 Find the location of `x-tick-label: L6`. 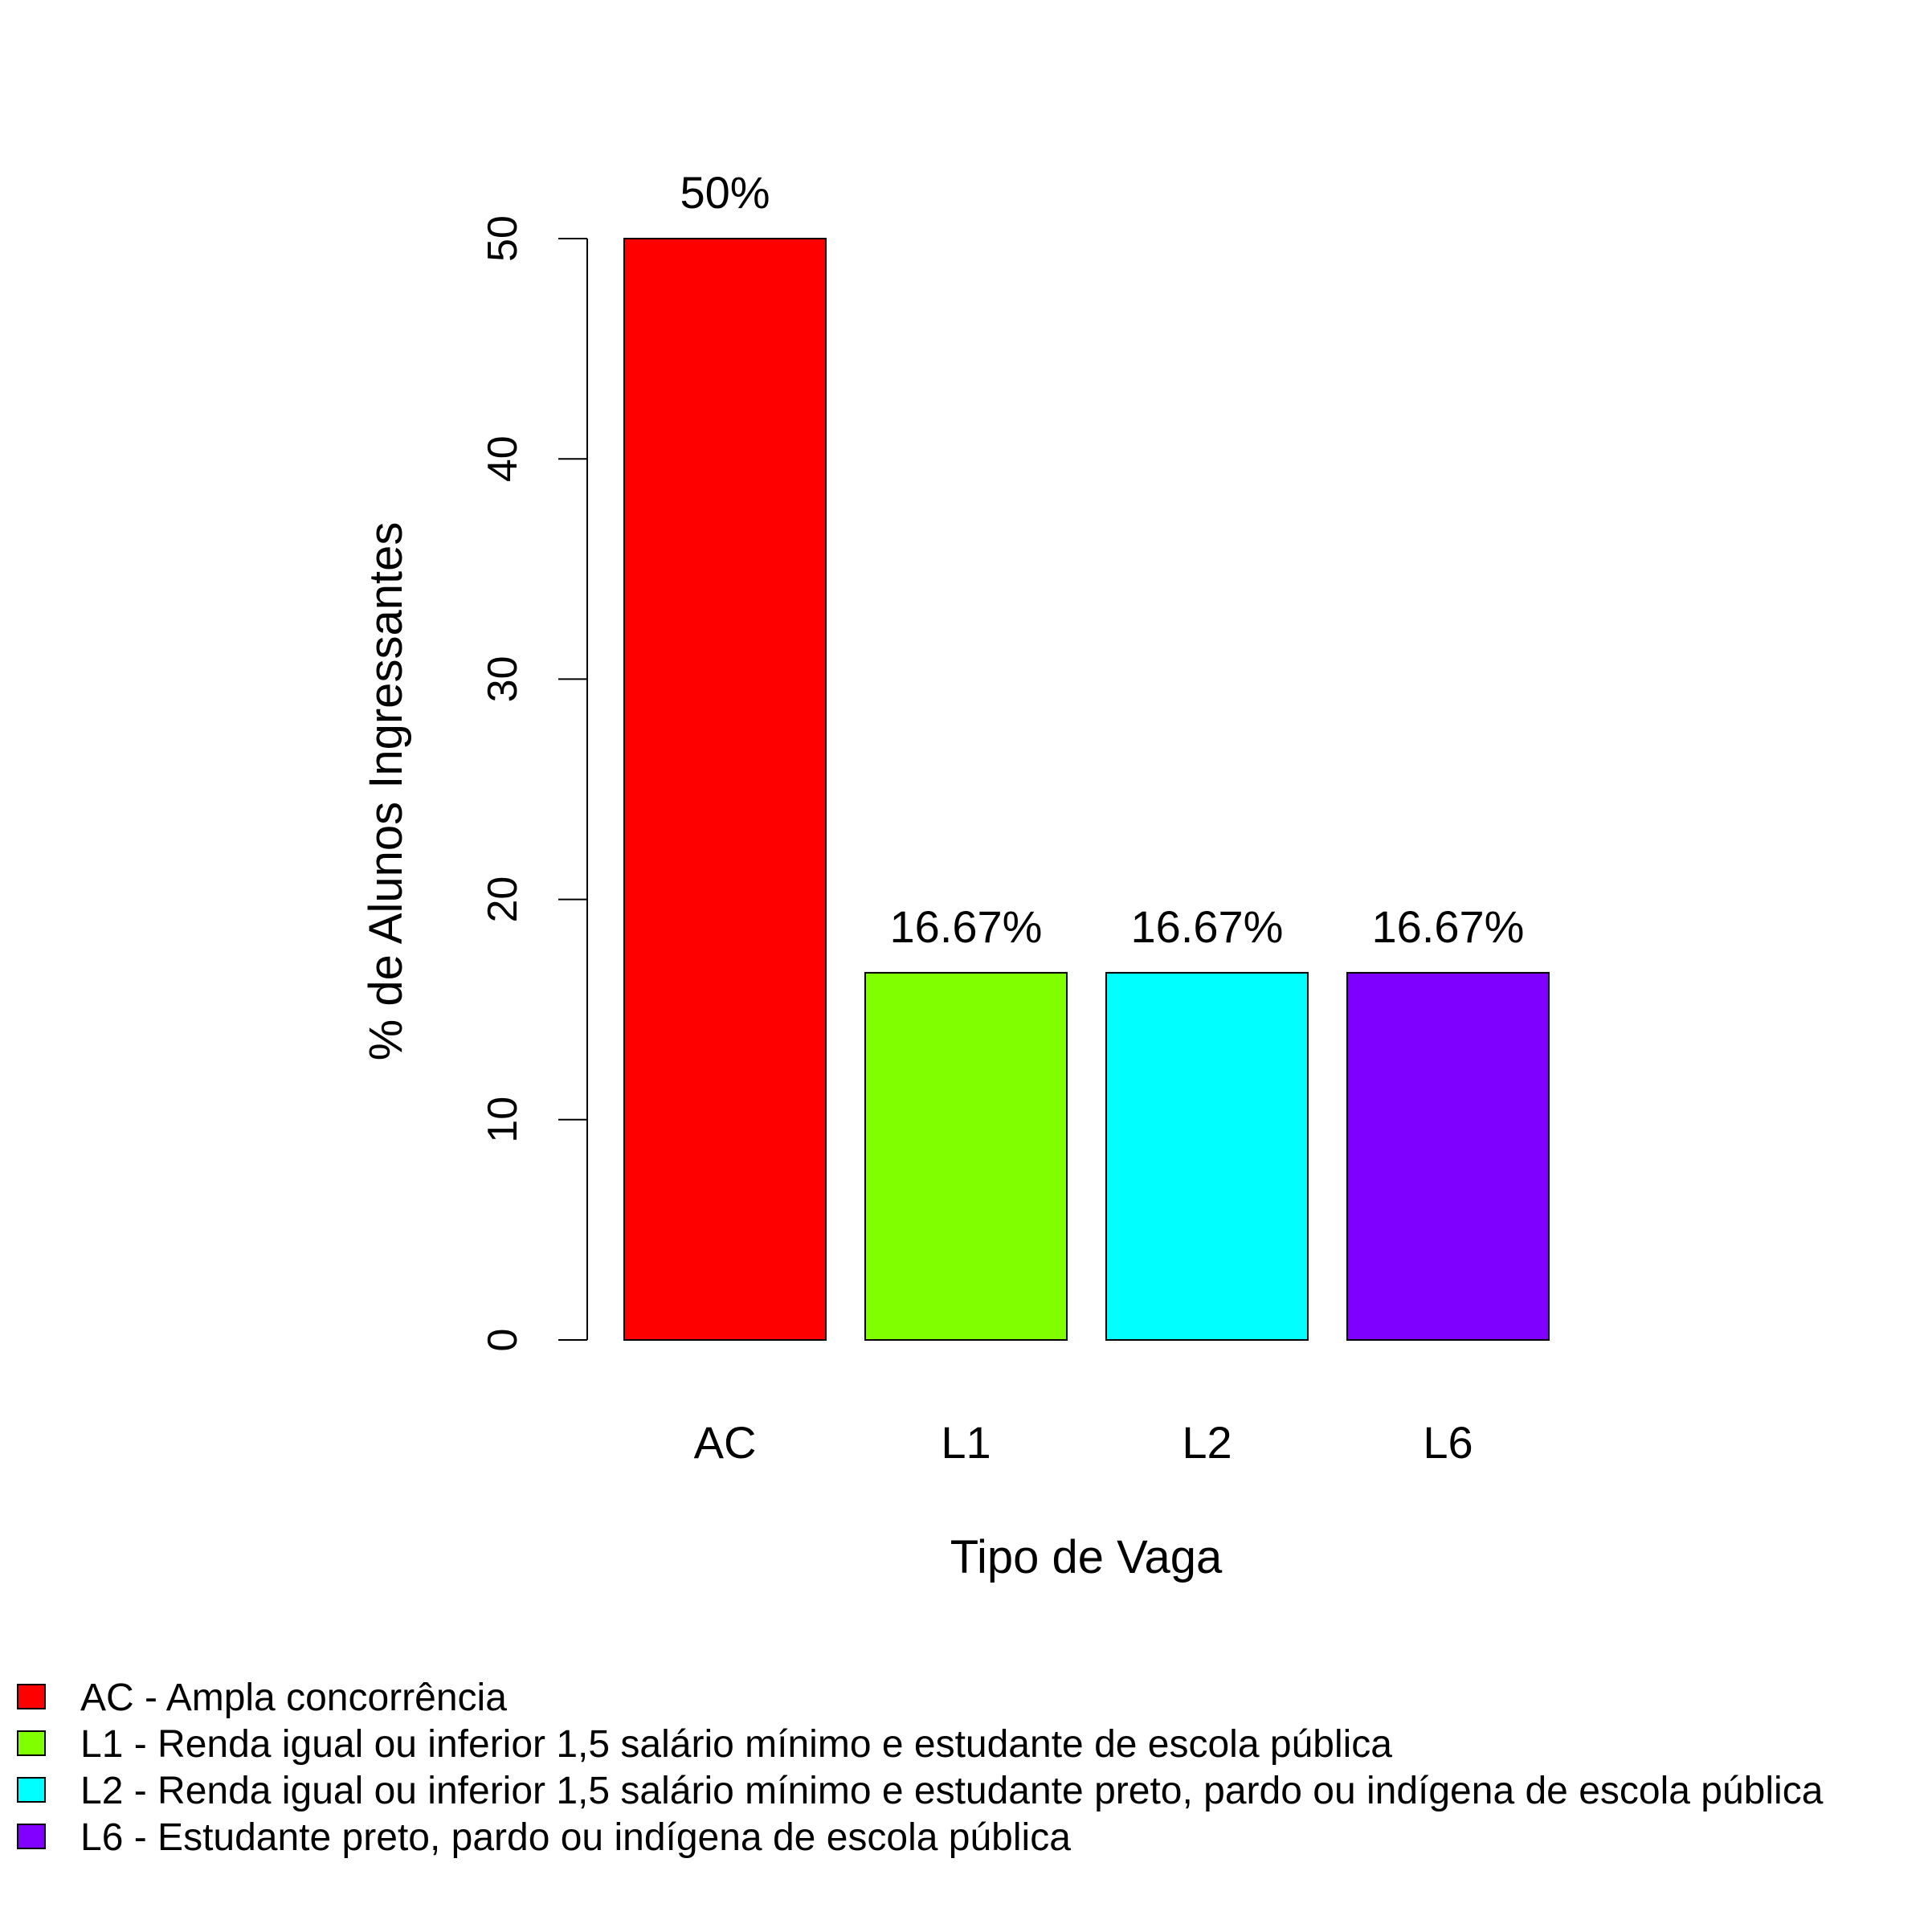

x-tick-label: L6 is located at coordinates (1448, 1442).